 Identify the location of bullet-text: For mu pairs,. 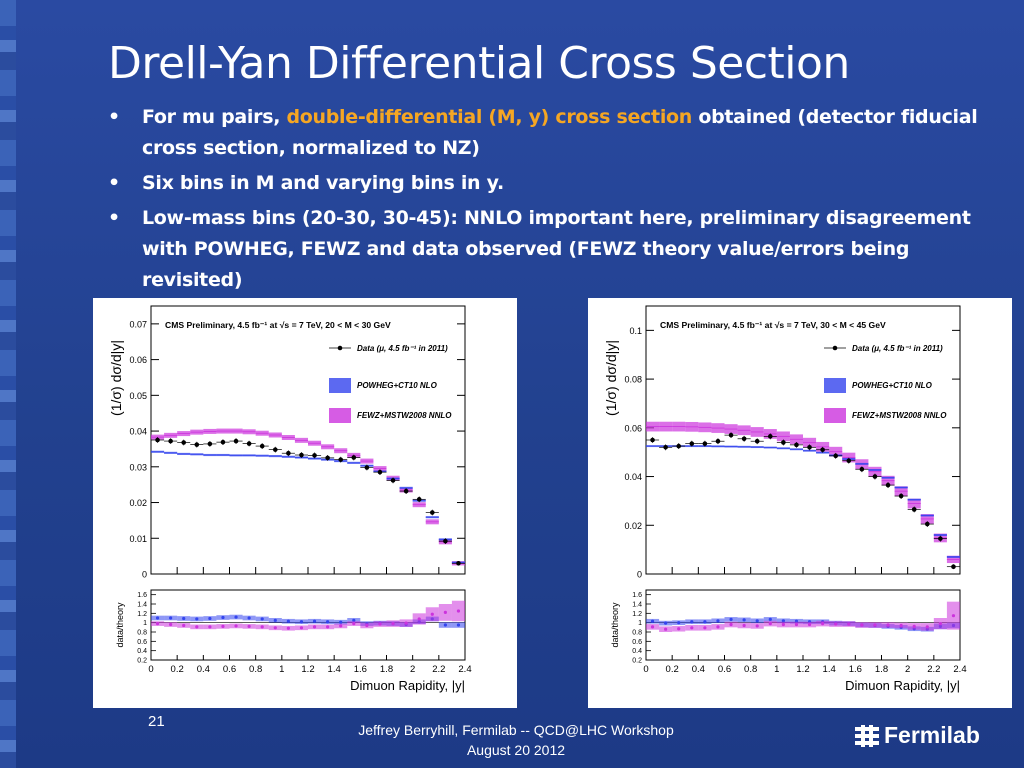
(214, 117).